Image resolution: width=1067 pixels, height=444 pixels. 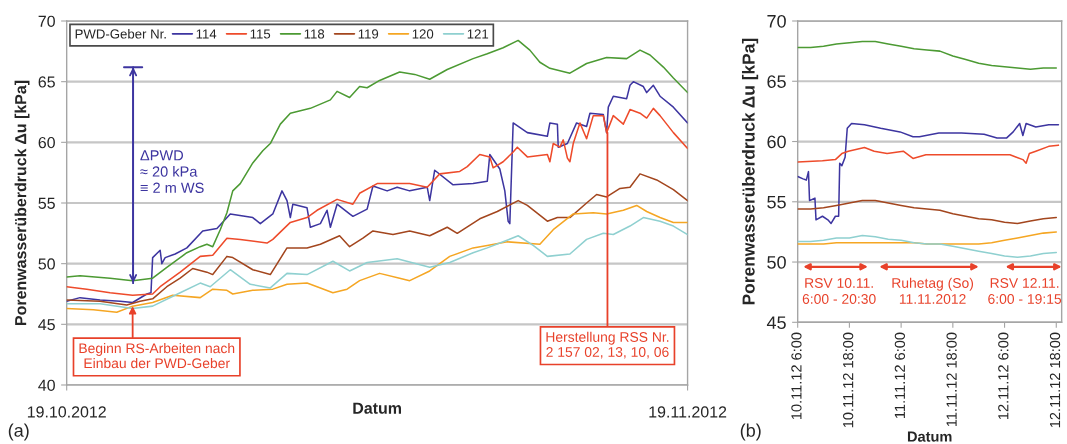 I want to click on x-tick-label: 12.11.12 6:00, so click(x=1003, y=376).